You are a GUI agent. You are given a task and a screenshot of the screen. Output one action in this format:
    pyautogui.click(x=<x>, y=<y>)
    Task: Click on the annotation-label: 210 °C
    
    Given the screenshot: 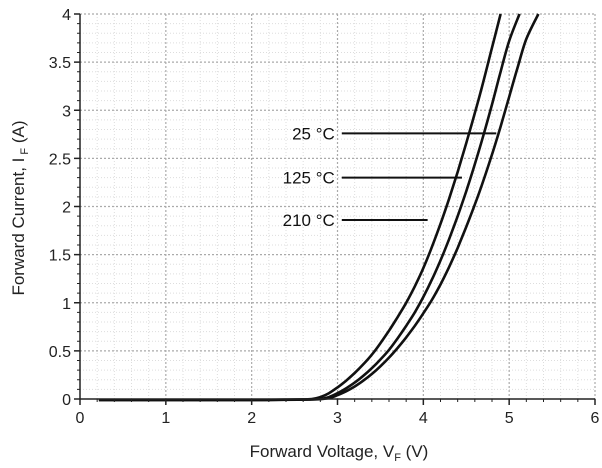 What is the action you would take?
    pyautogui.click(x=309, y=220)
    